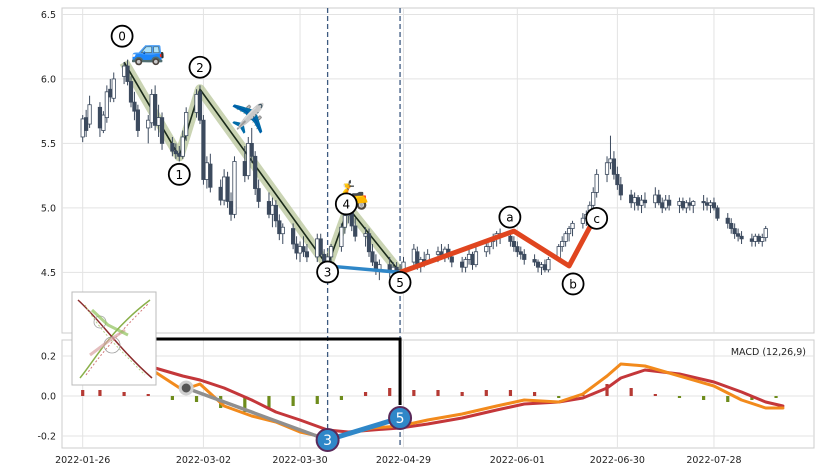 The image size is (822, 475). What do you see at coordinates (248, 118) in the screenshot?
I see `airplane-icon: ✈️` at bounding box center [248, 118].